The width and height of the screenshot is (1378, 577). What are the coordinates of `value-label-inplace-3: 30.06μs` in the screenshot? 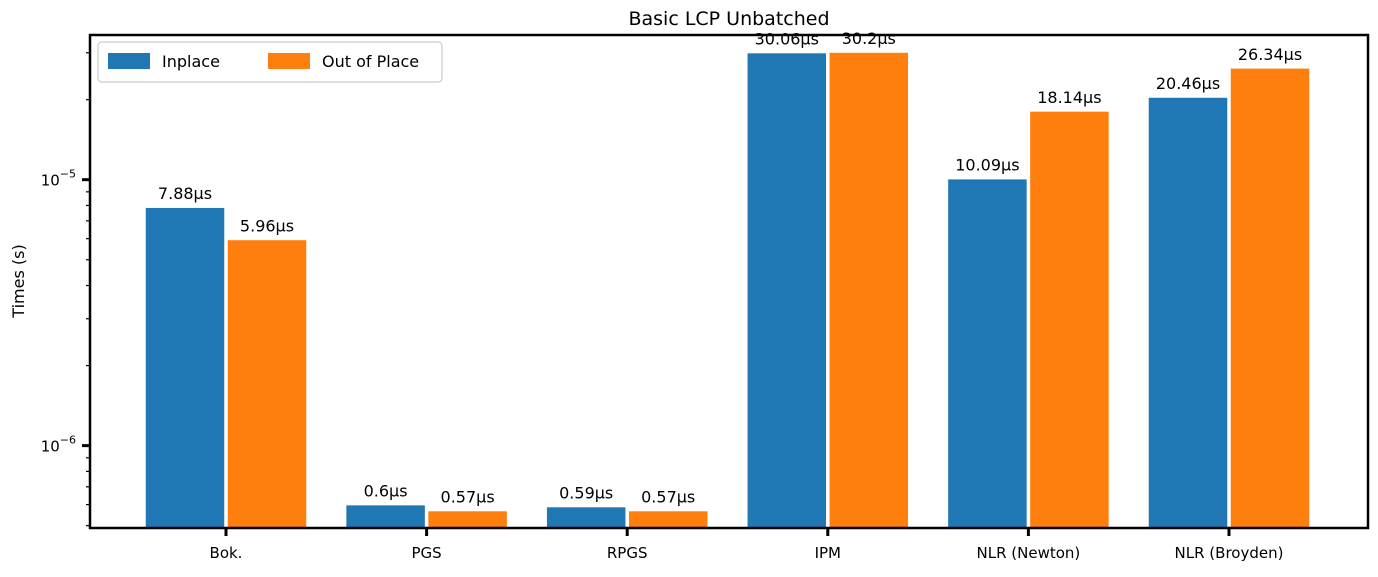 It's located at (787, 39).